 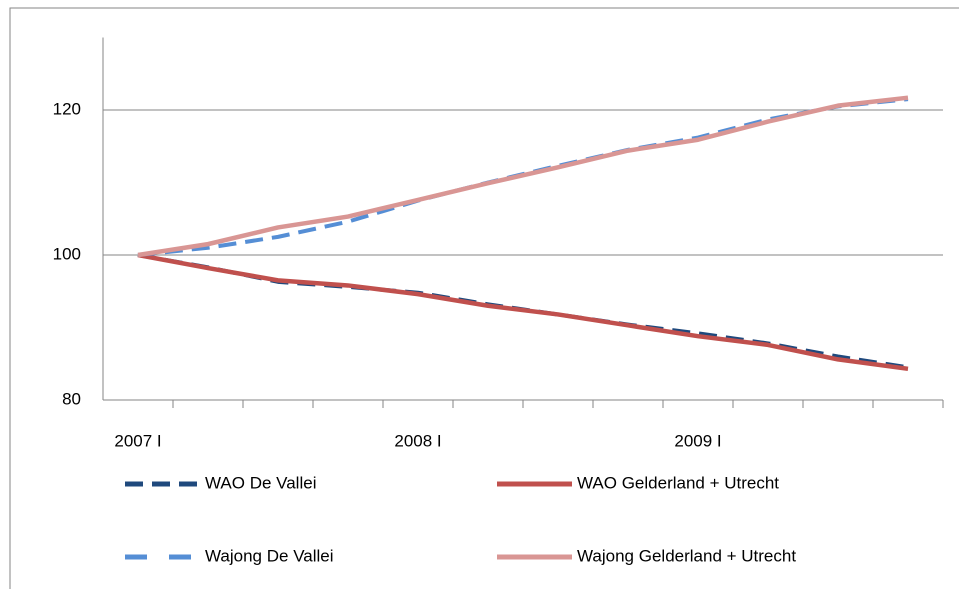 What do you see at coordinates (678, 482) in the screenshot?
I see `legend-label: WAO Gelderland + Utrecht` at bounding box center [678, 482].